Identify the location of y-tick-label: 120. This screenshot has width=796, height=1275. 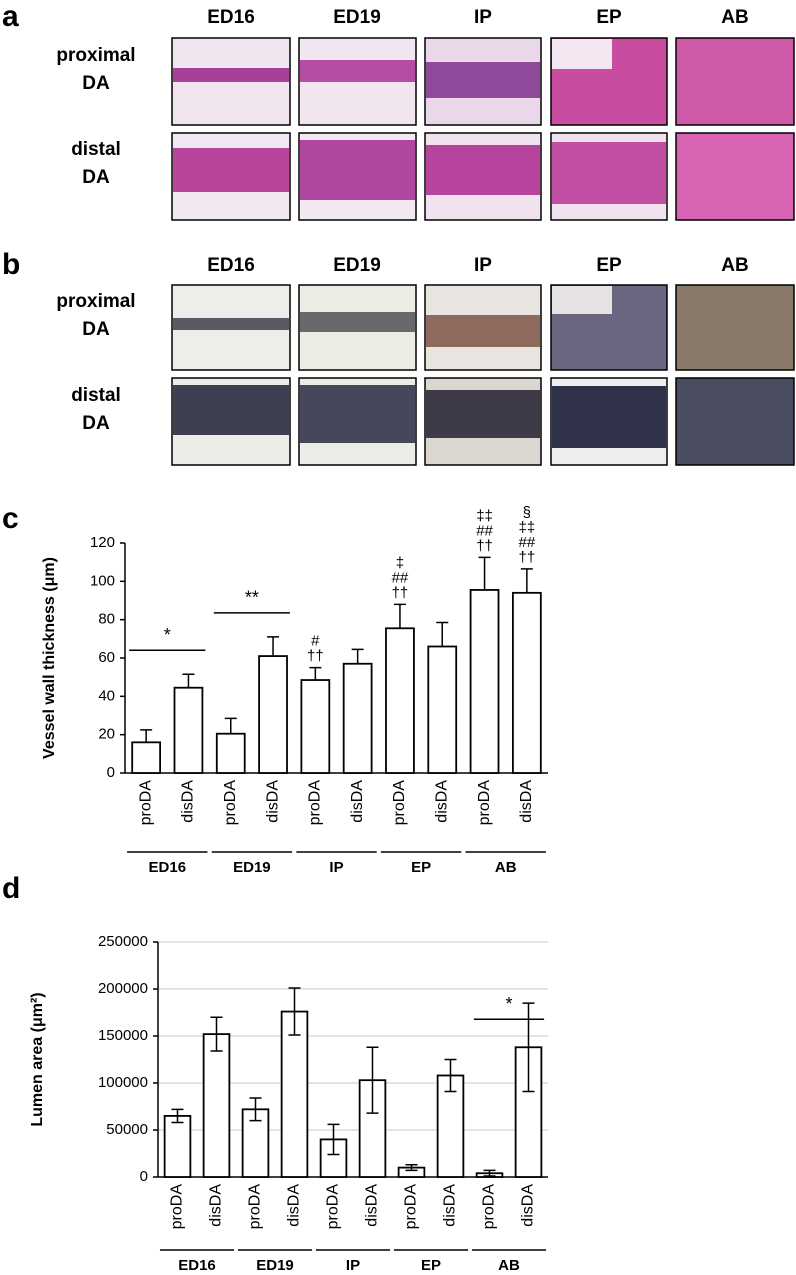
(102, 542).